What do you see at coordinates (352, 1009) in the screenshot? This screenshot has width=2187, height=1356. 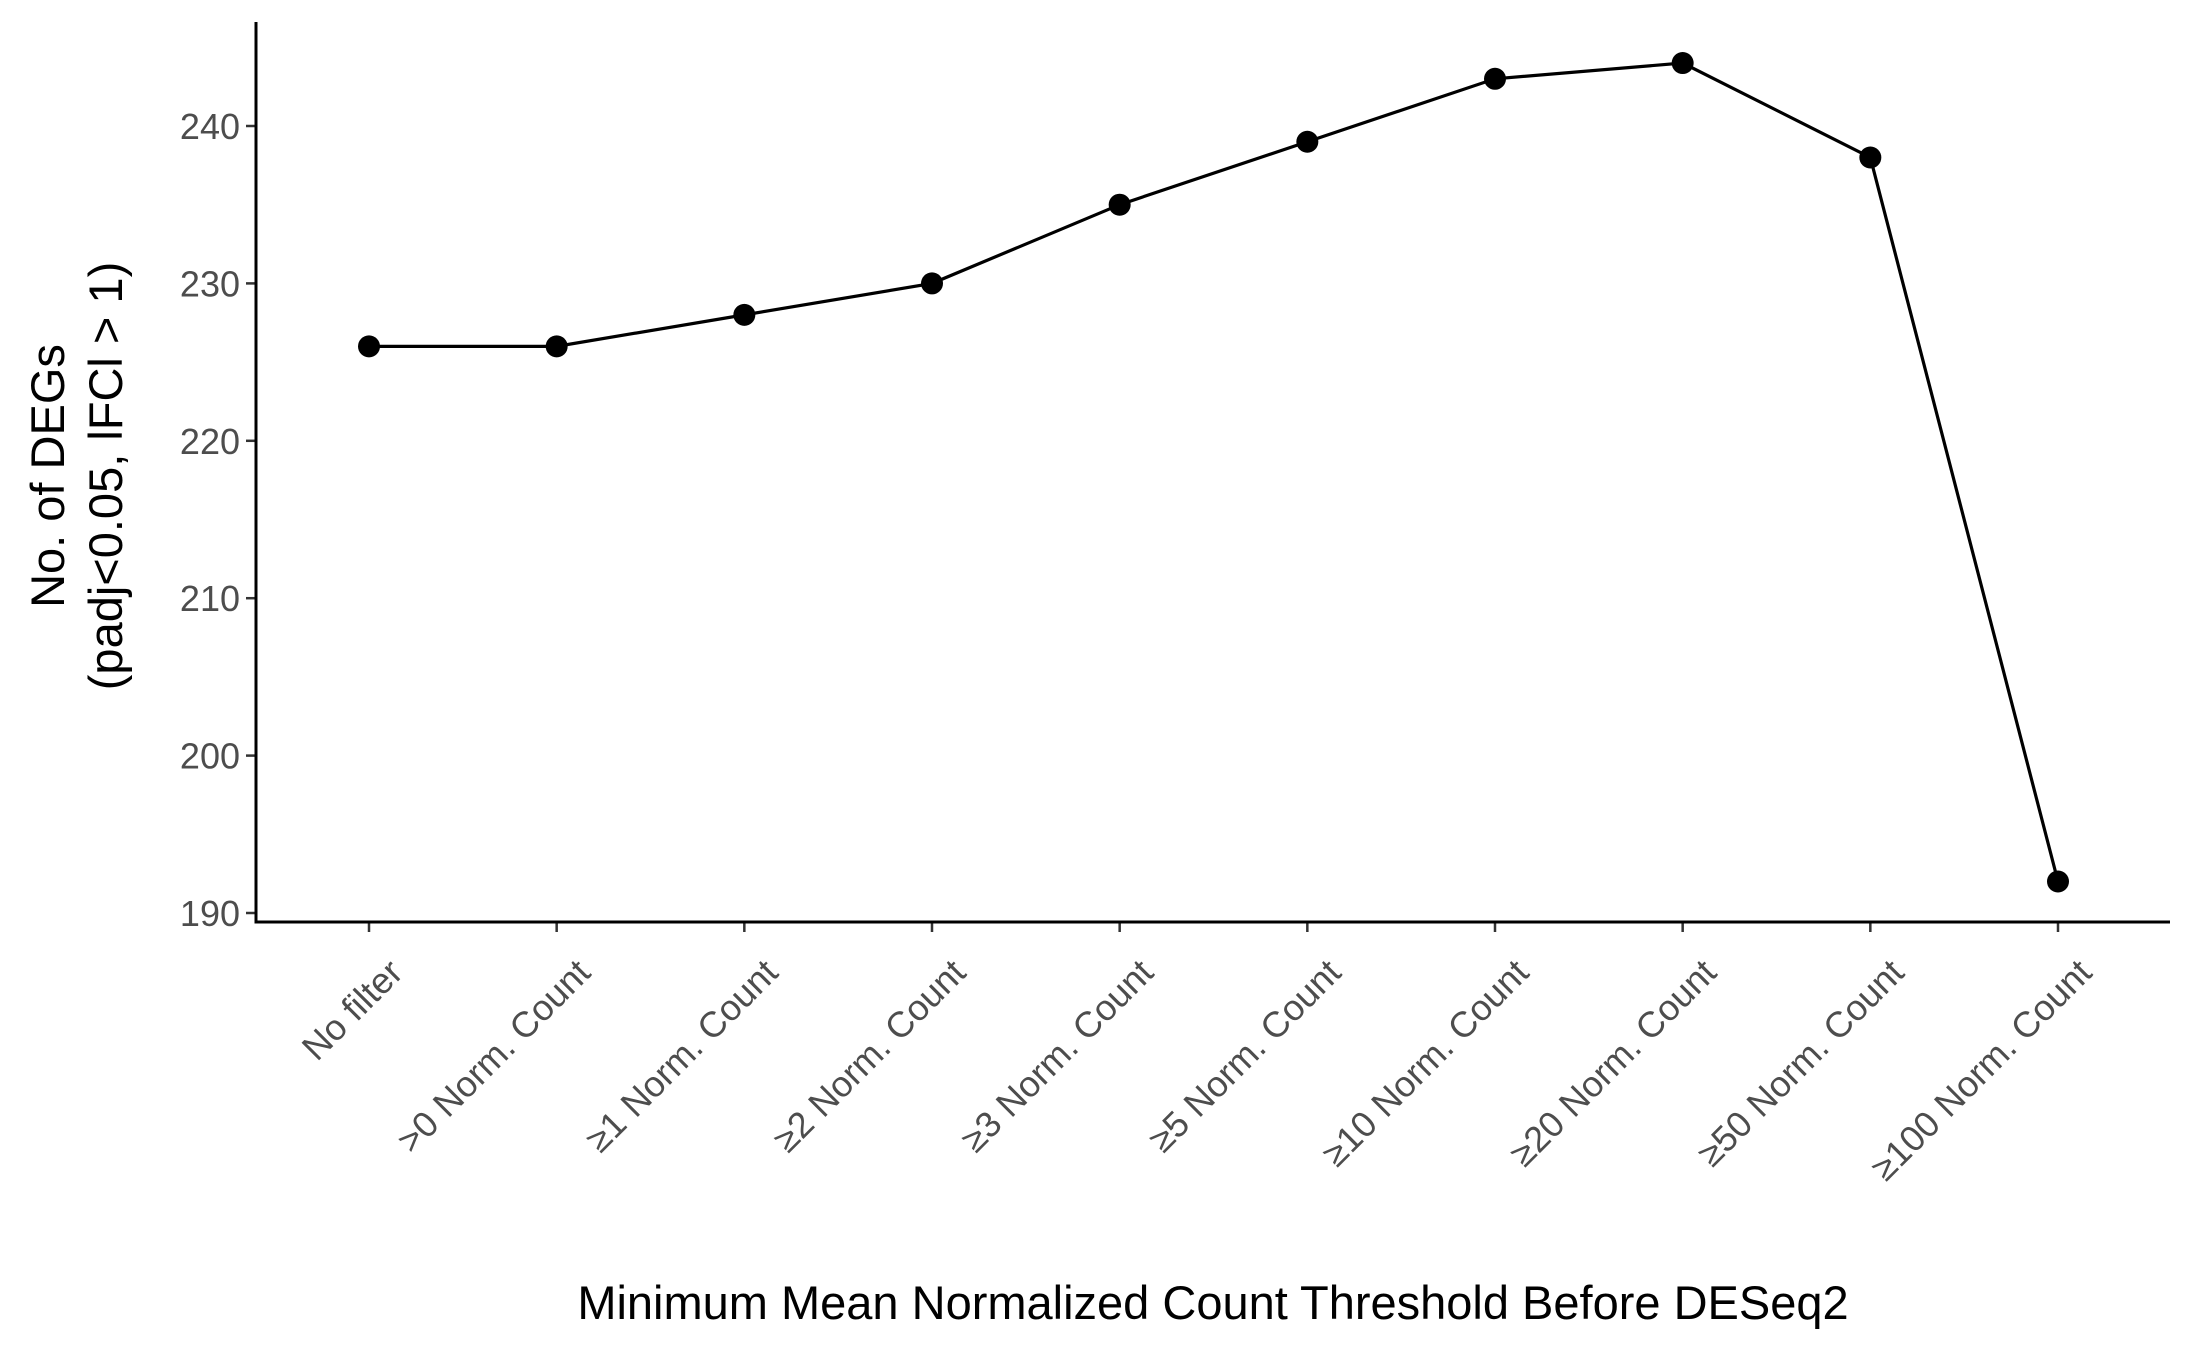 I see `x-tick-label: No filter` at bounding box center [352, 1009].